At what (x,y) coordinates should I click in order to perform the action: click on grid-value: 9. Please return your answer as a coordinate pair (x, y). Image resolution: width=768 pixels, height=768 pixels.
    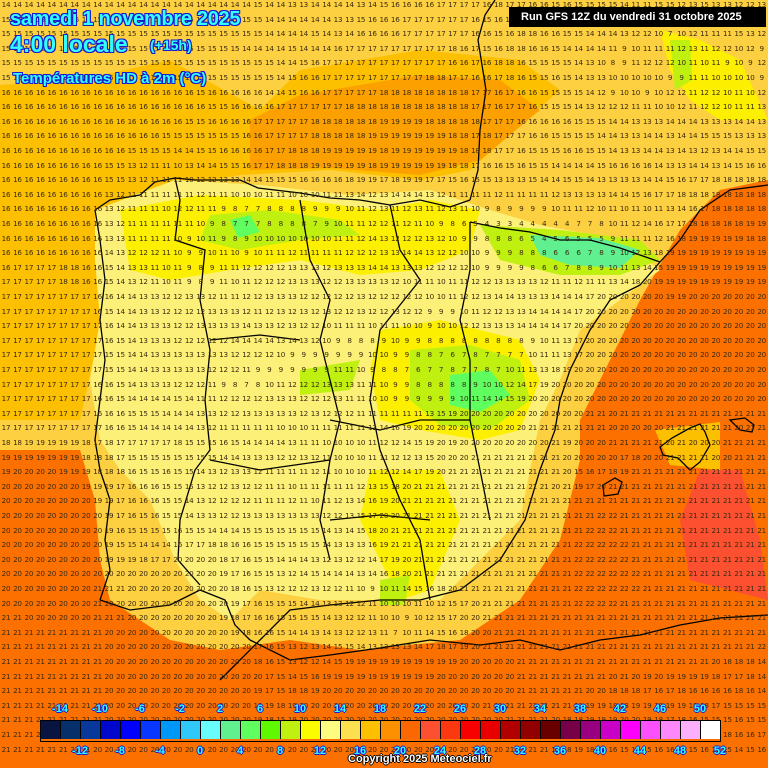
    Looking at the image, I should click on (464, 238).